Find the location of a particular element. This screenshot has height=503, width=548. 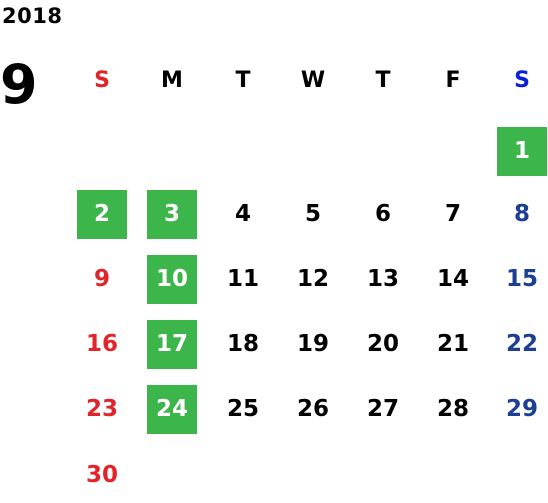

calendar-day: 7 is located at coordinates (452, 214).